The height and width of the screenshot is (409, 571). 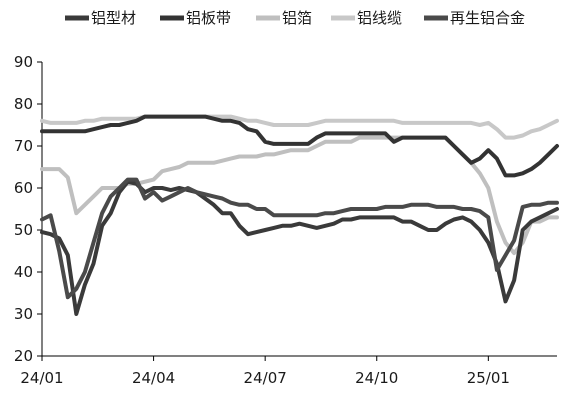 I want to click on legend-item-1: 铝板带, so click(x=195, y=18).